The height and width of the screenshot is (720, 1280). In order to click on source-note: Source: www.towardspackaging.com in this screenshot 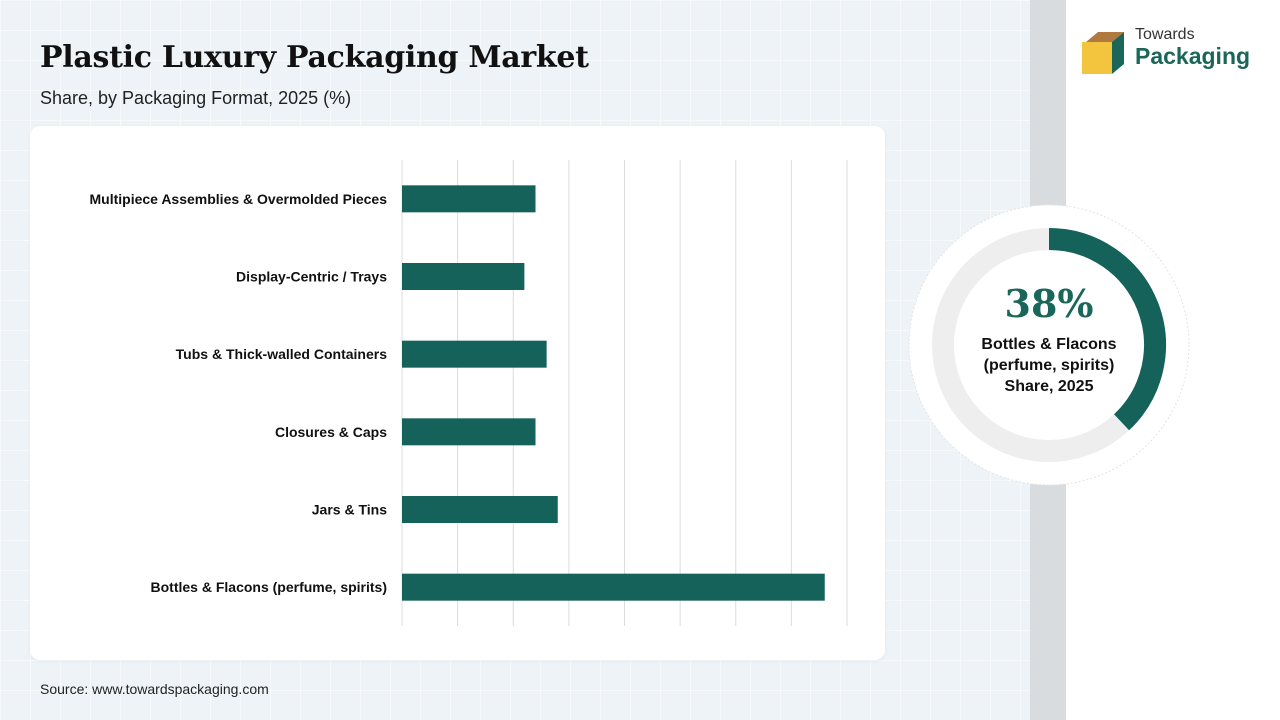, I will do `click(154, 689)`.